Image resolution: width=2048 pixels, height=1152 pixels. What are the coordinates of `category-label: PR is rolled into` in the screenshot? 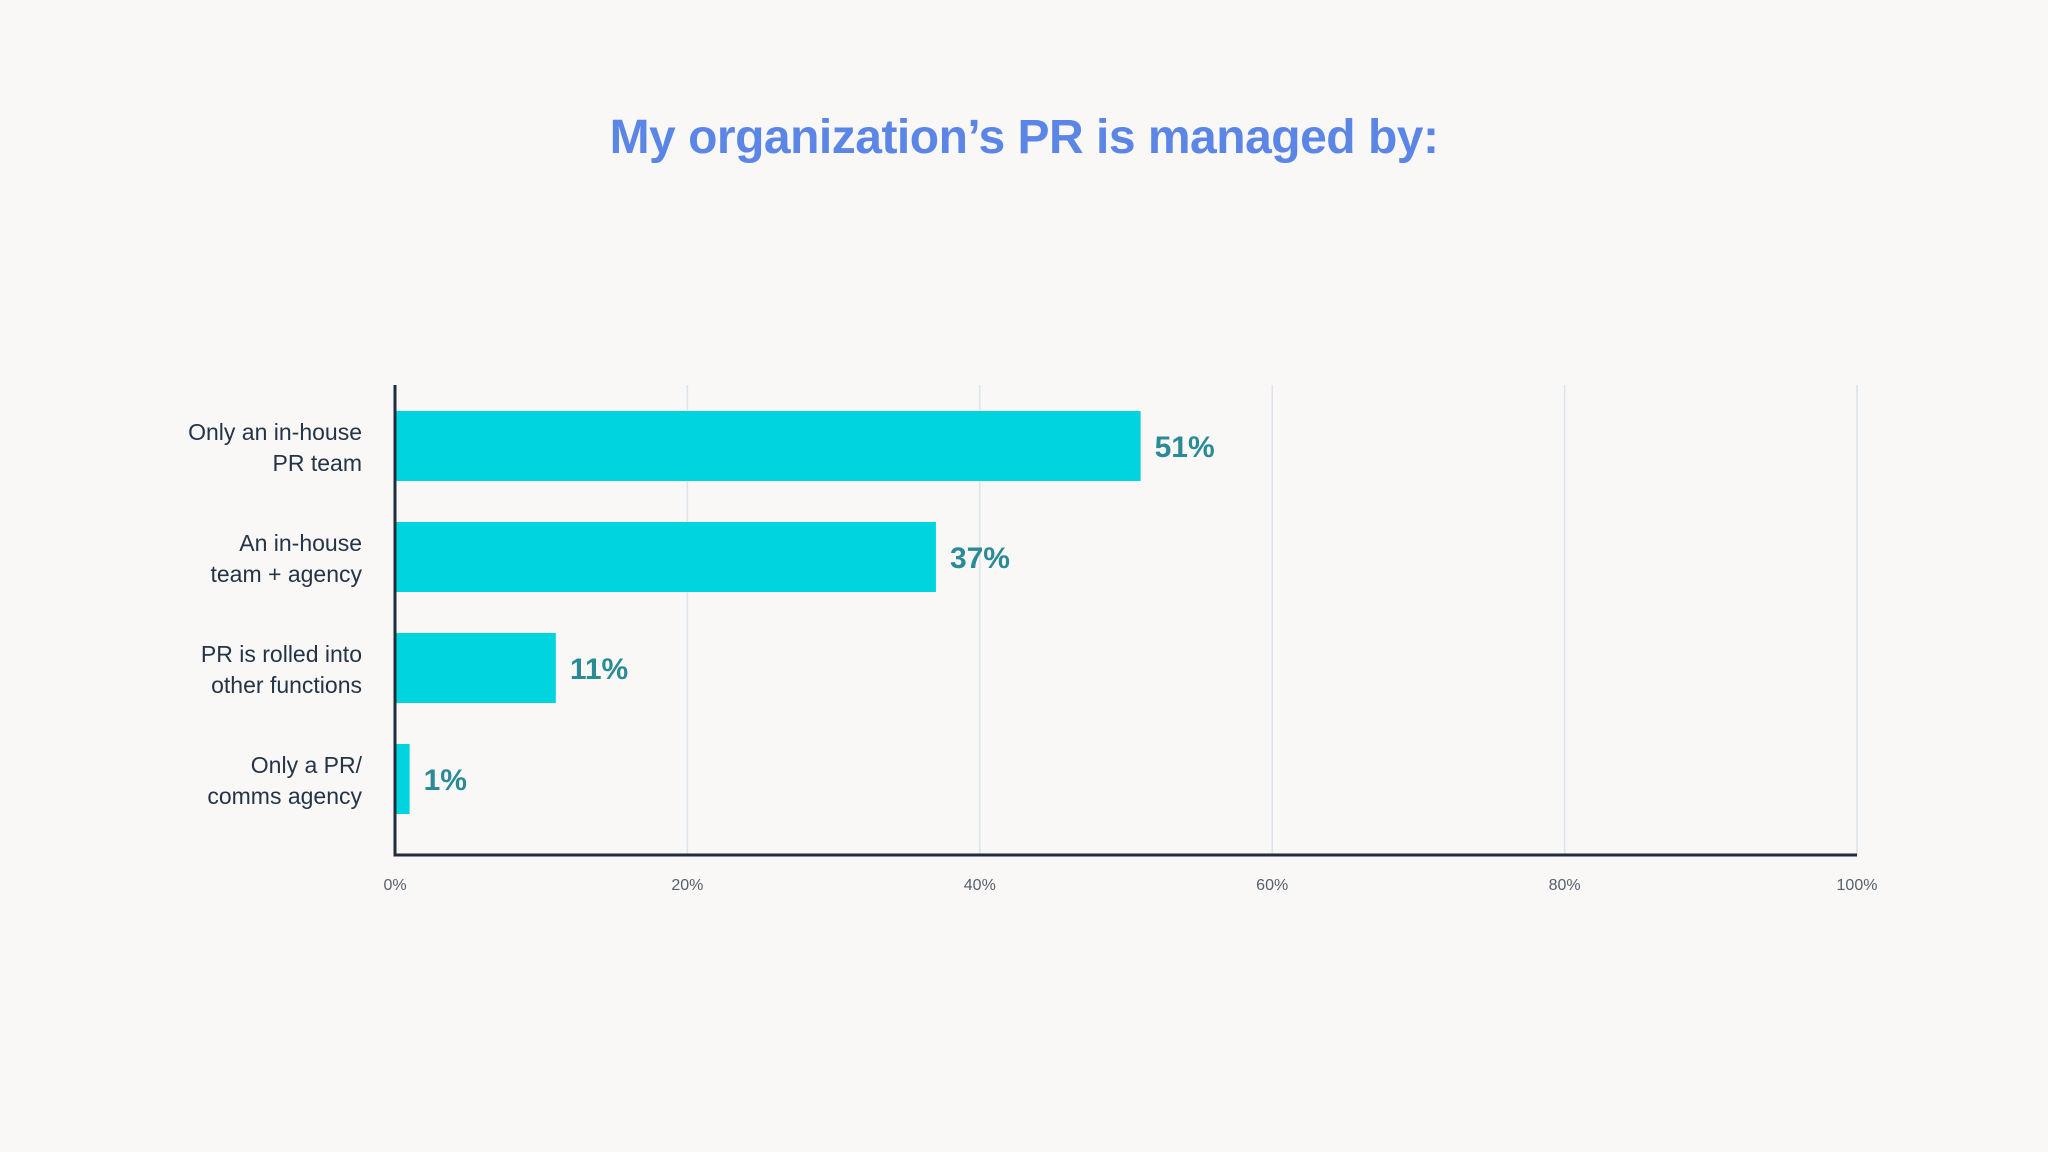 It's located at (281, 654).